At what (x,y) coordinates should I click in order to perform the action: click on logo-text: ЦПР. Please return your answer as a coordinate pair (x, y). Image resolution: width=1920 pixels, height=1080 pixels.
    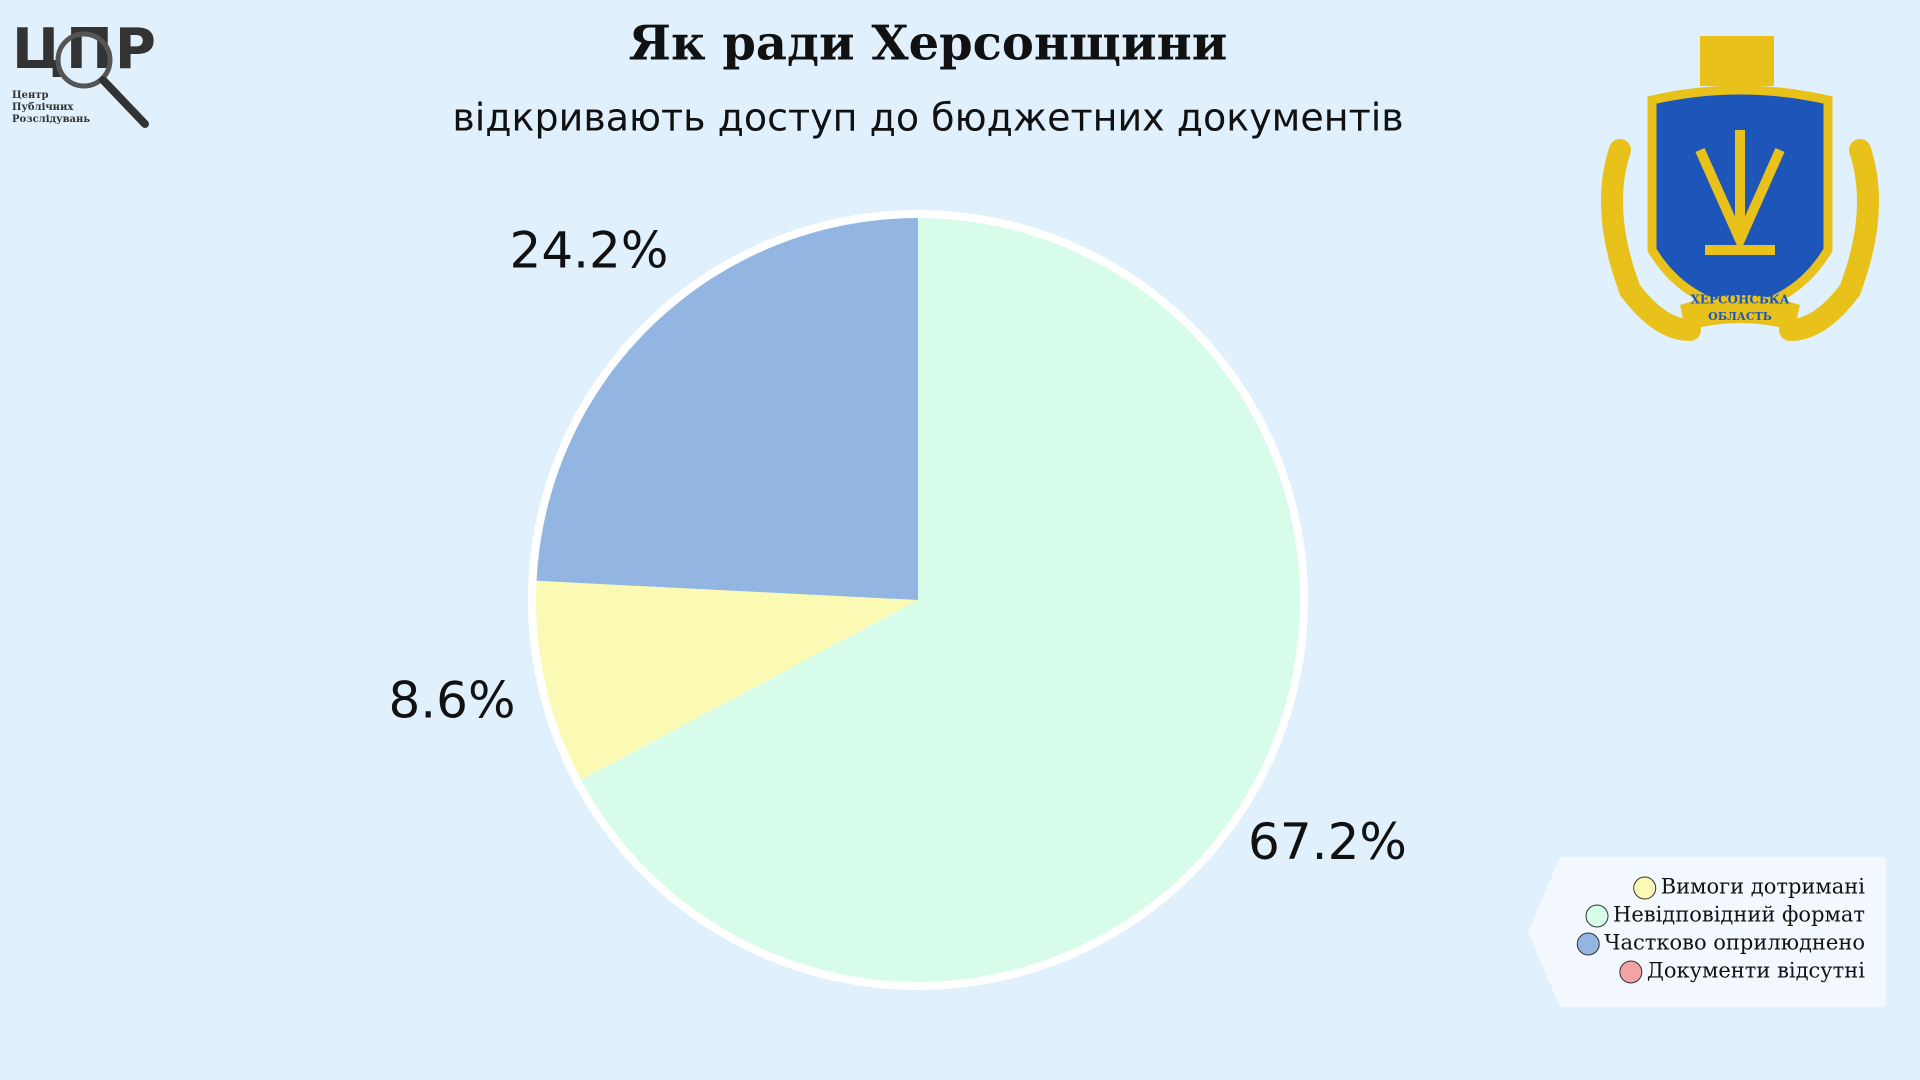
    Looking at the image, I should click on (85, 49).